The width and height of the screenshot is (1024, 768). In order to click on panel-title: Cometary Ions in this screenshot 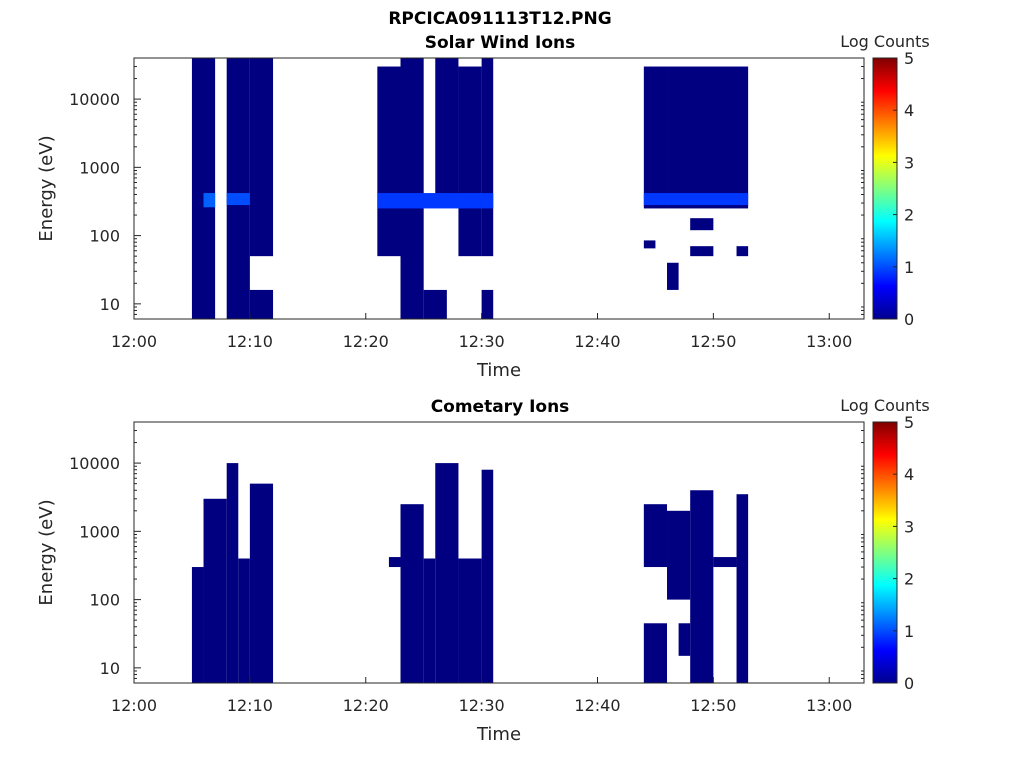, I will do `click(500, 407)`.